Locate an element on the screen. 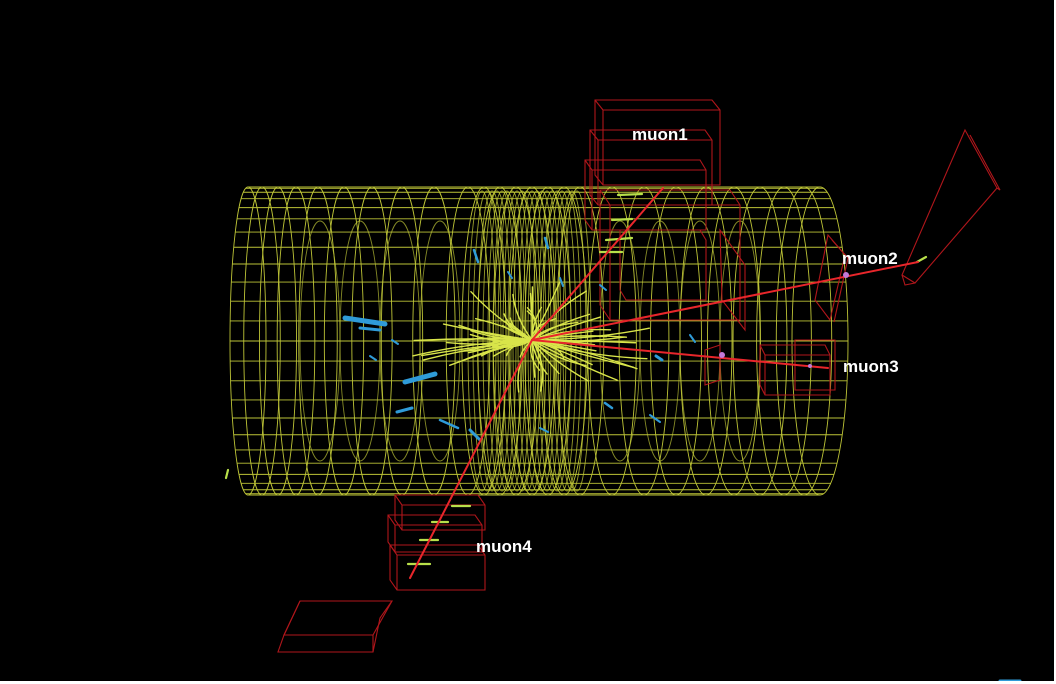  muon3-hit-marker is located at coordinates (722, 355).